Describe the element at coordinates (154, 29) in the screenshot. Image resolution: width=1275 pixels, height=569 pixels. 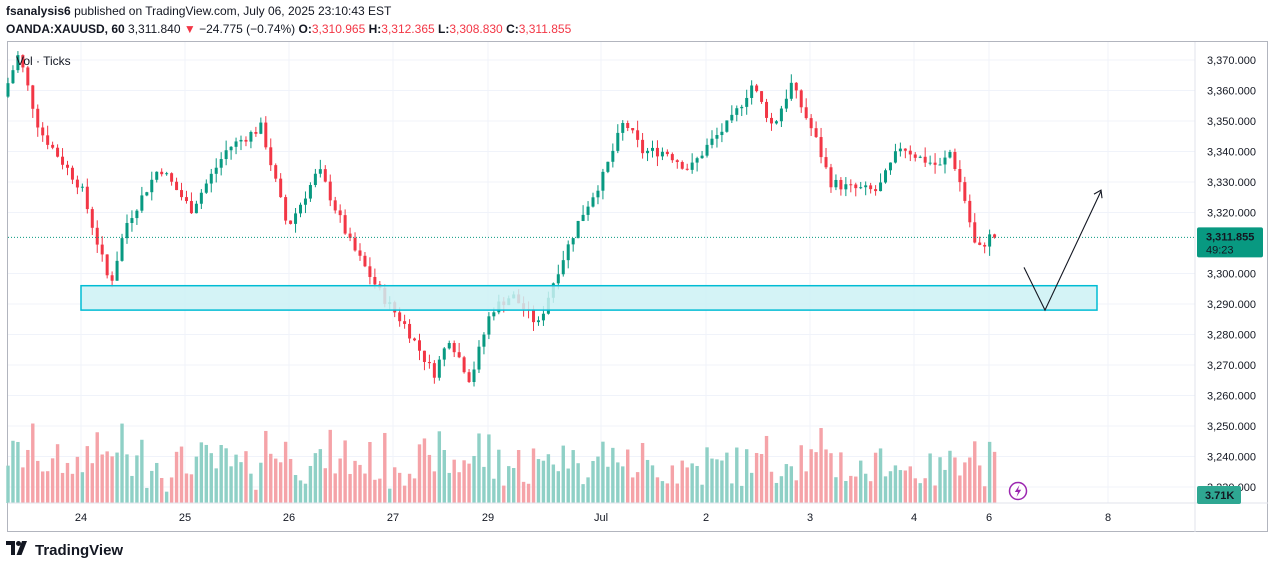
I see `last-price: 3,311.840` at that location.